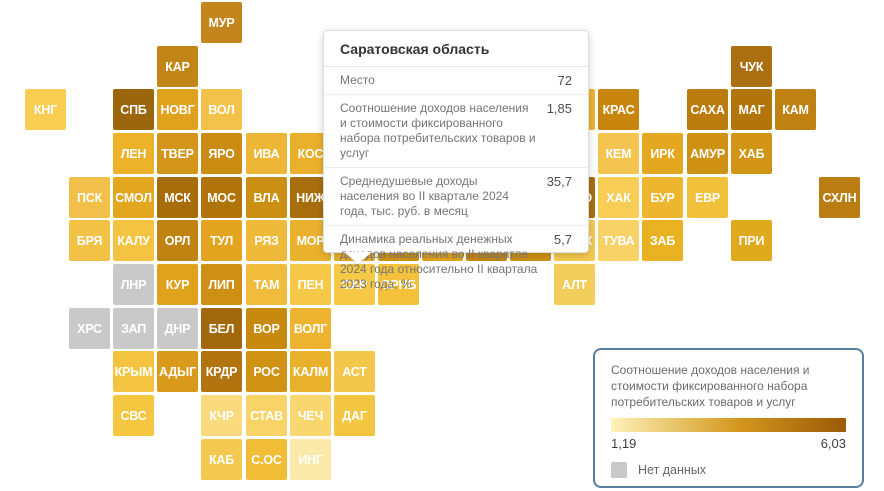  Describe the element at coordinates (133, 153) in the screenshot. I see `region-tile: ЛЕН` at that location.